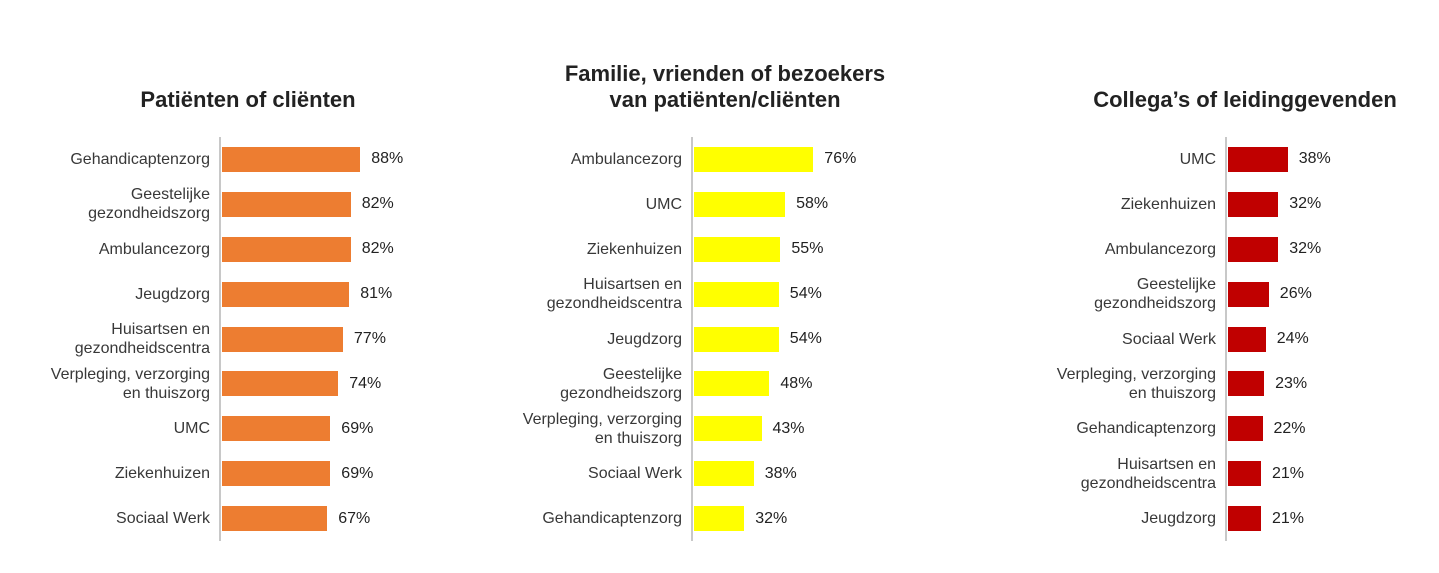 This screenshot has width=1439, height=573. What do you see at coordinates (1168, 204) in the screenshot?
I see `category-label-text: Ziekenhuizen` at bounding box center [1168, 204].